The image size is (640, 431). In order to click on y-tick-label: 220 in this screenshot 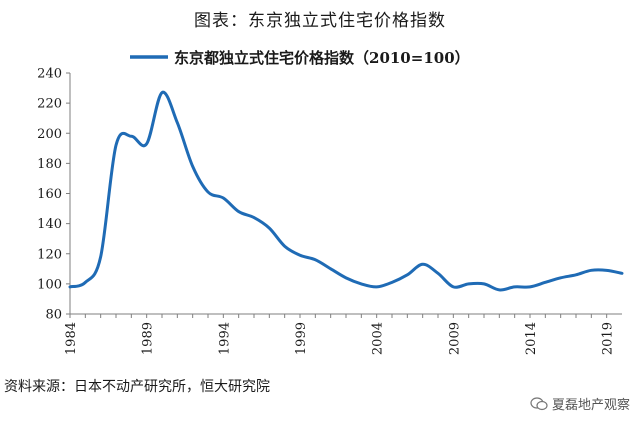, I will do `click(49, 104)`.